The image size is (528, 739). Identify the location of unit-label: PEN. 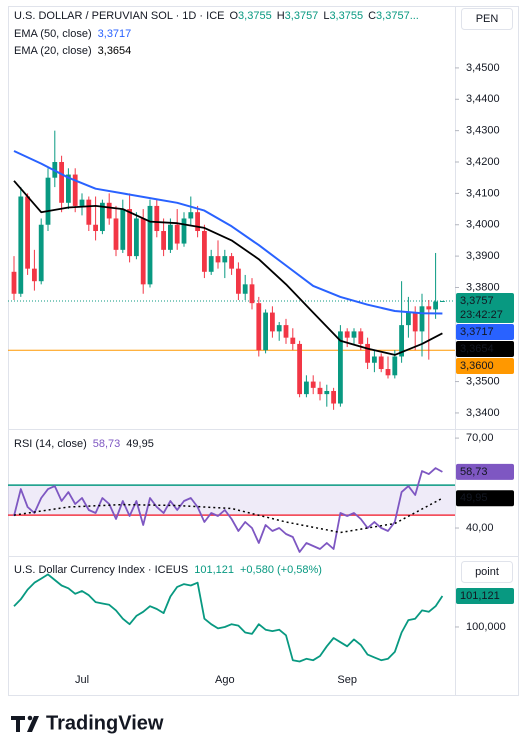
(487, 19).